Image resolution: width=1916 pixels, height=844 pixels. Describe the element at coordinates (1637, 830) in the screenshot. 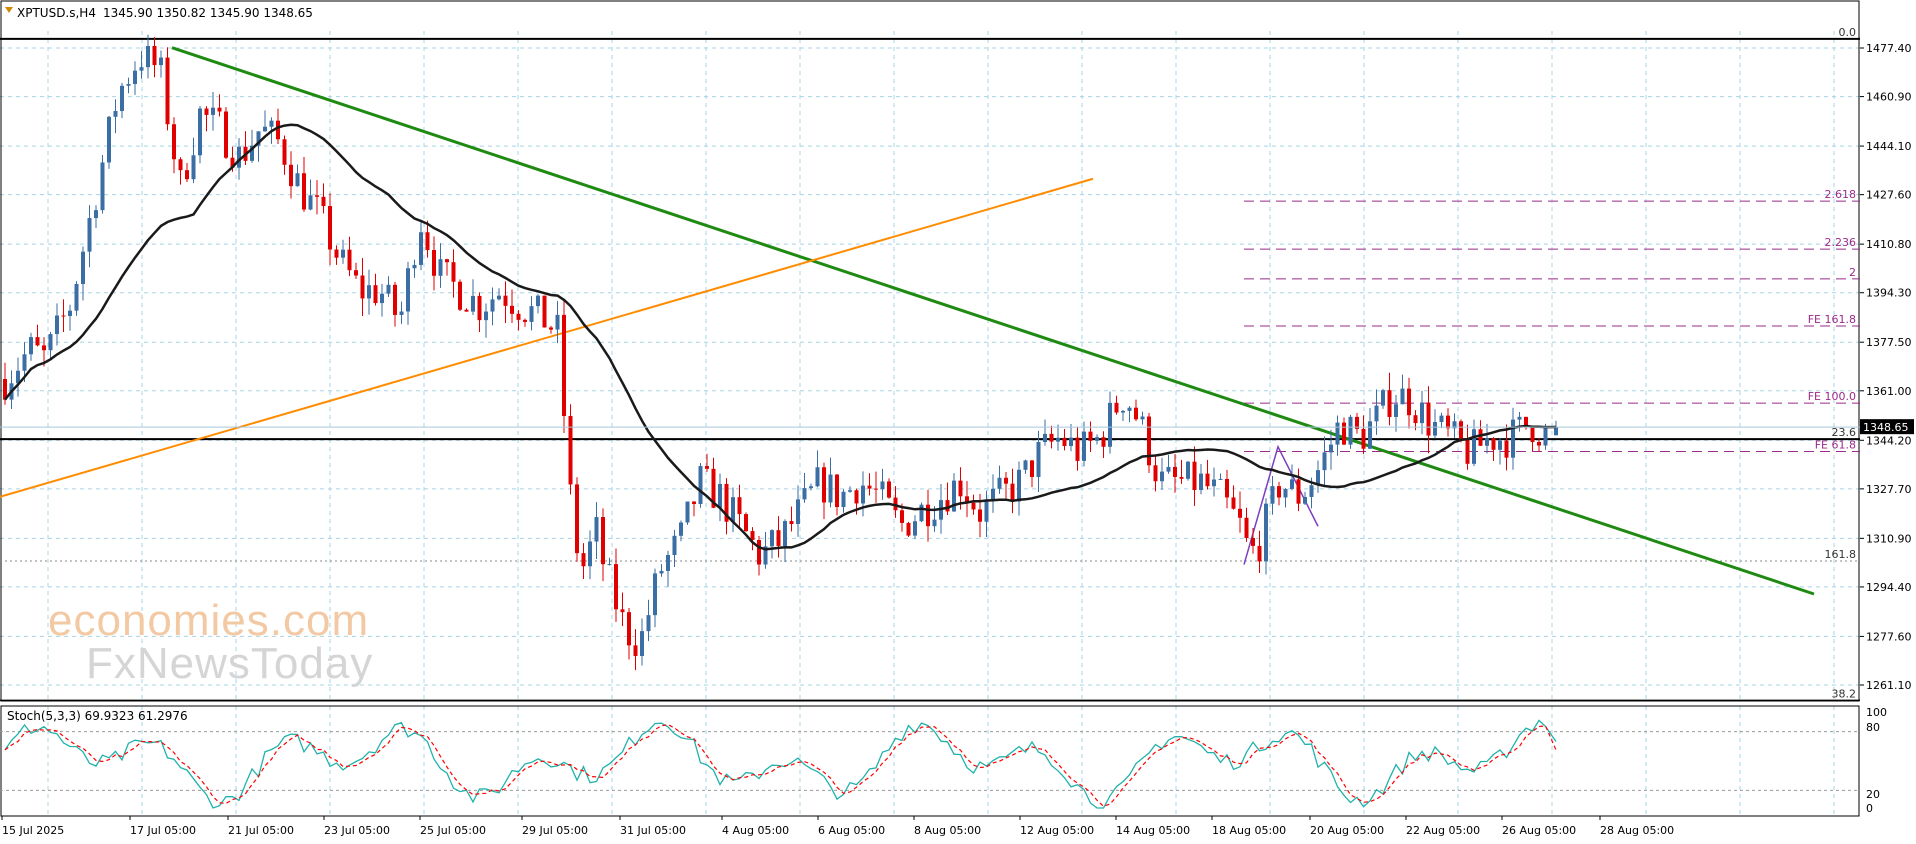

I see `time-tick-label: 28 Aug 05:00` at that location.